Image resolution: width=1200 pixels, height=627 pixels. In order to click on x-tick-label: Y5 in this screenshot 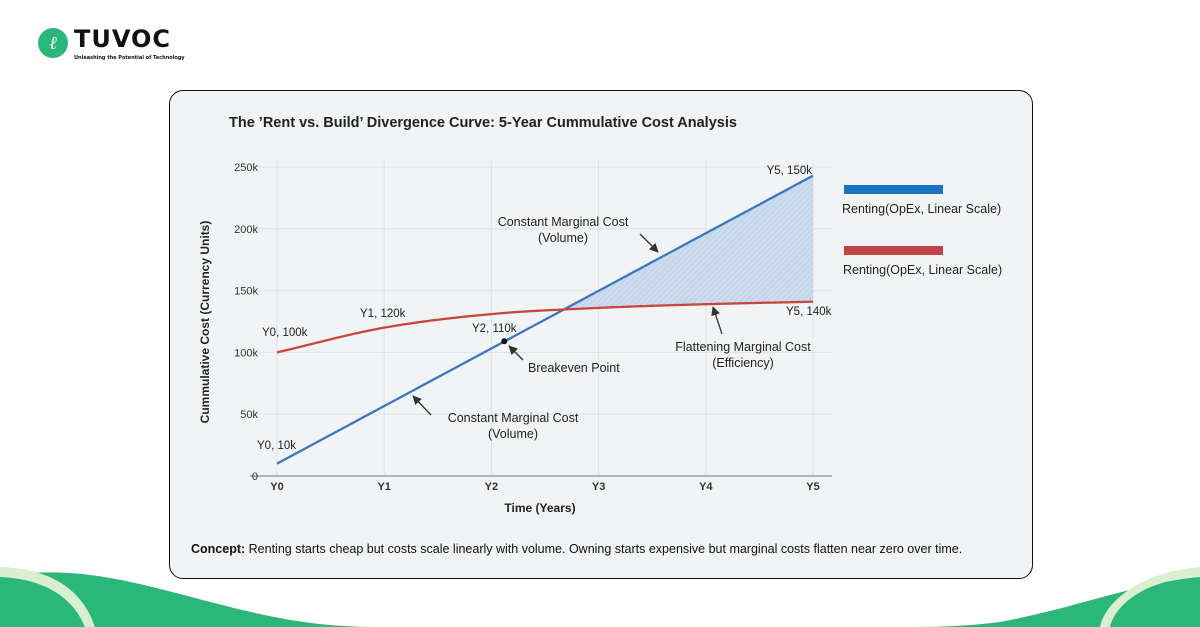, I will do `click(812, 487)`.